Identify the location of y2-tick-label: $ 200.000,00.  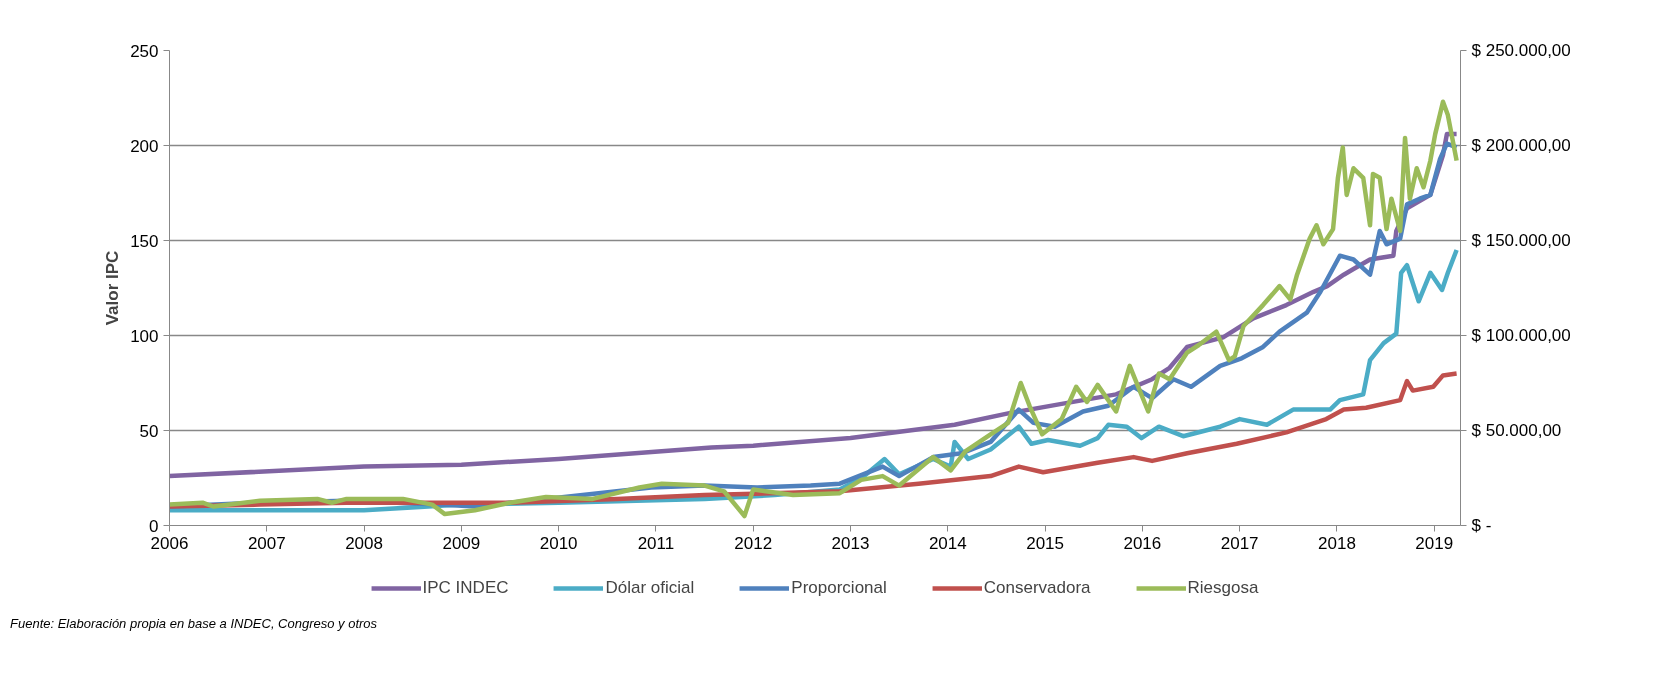
(1521, 145).